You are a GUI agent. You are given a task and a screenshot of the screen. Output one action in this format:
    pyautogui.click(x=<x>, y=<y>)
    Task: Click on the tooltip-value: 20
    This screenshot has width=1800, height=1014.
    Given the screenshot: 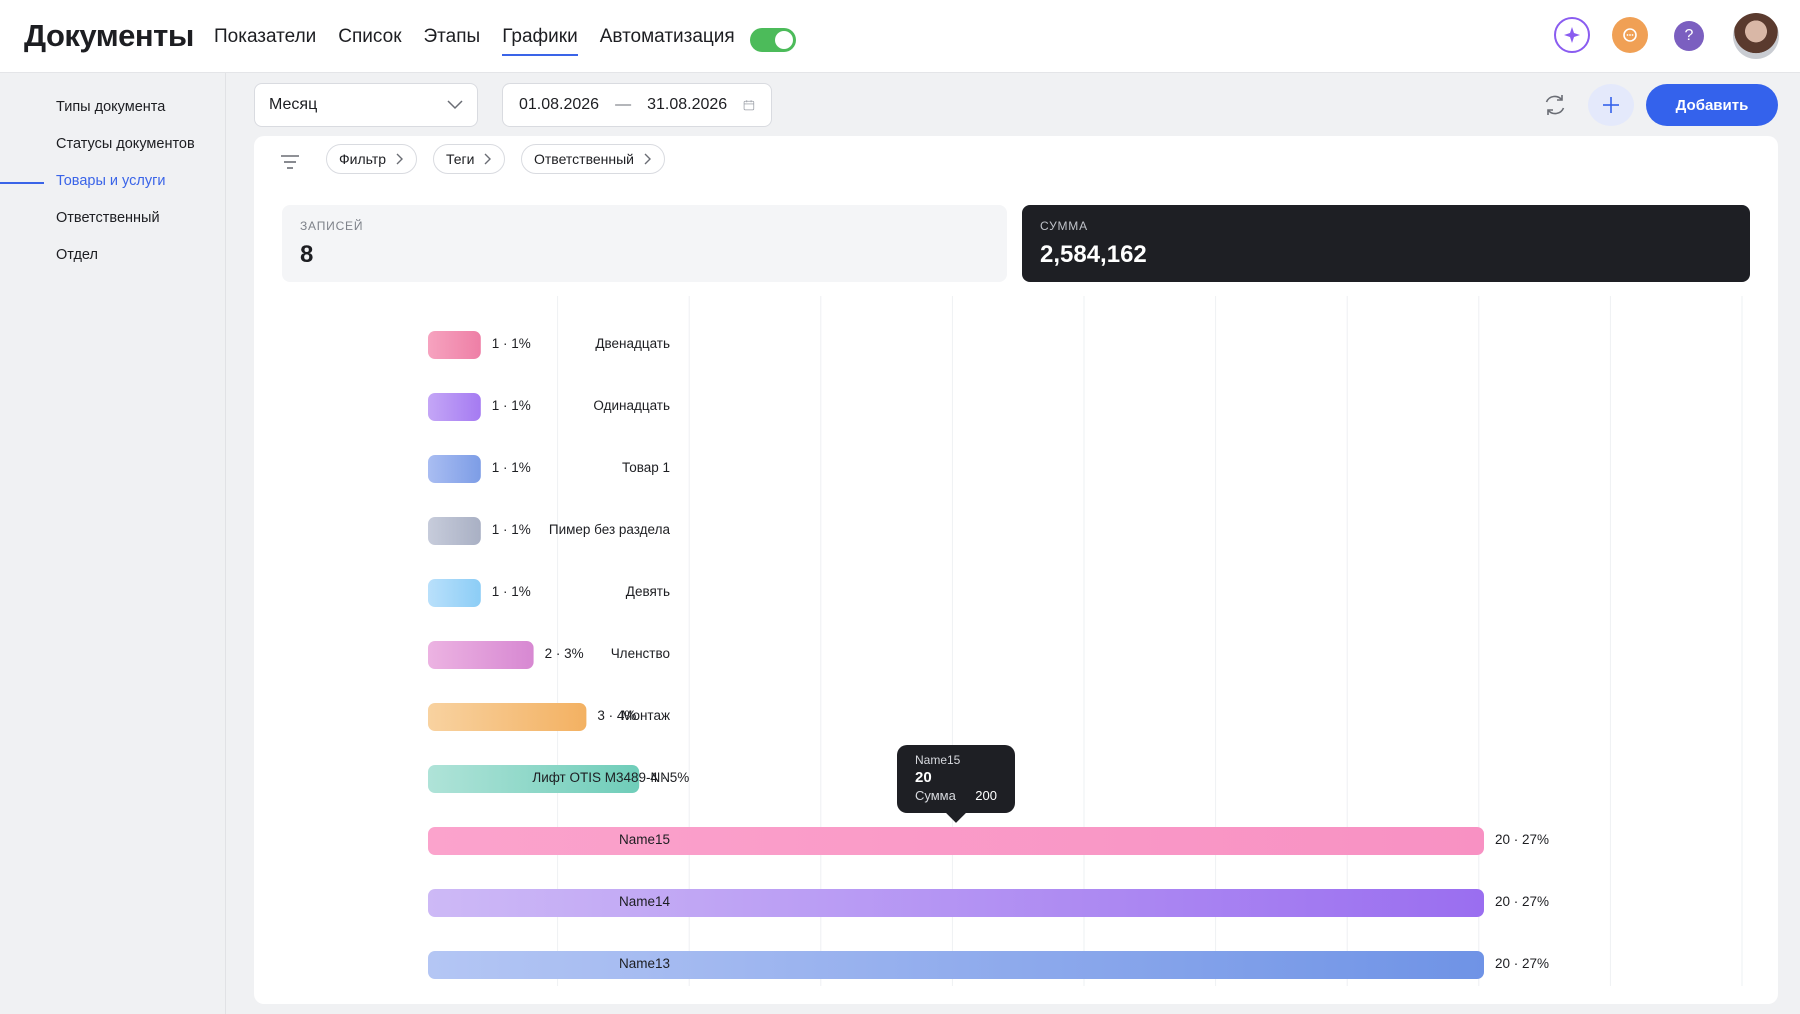 What is the action you would take?
    pyautogui.click(x=923, y=777)
    